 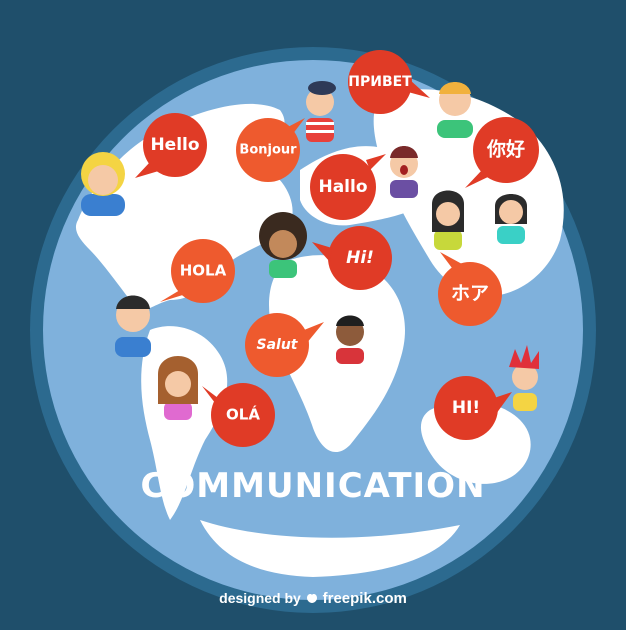 I want to click on speech-bubble-privet: ПРИВЕТ, so click(x=389, y=82).